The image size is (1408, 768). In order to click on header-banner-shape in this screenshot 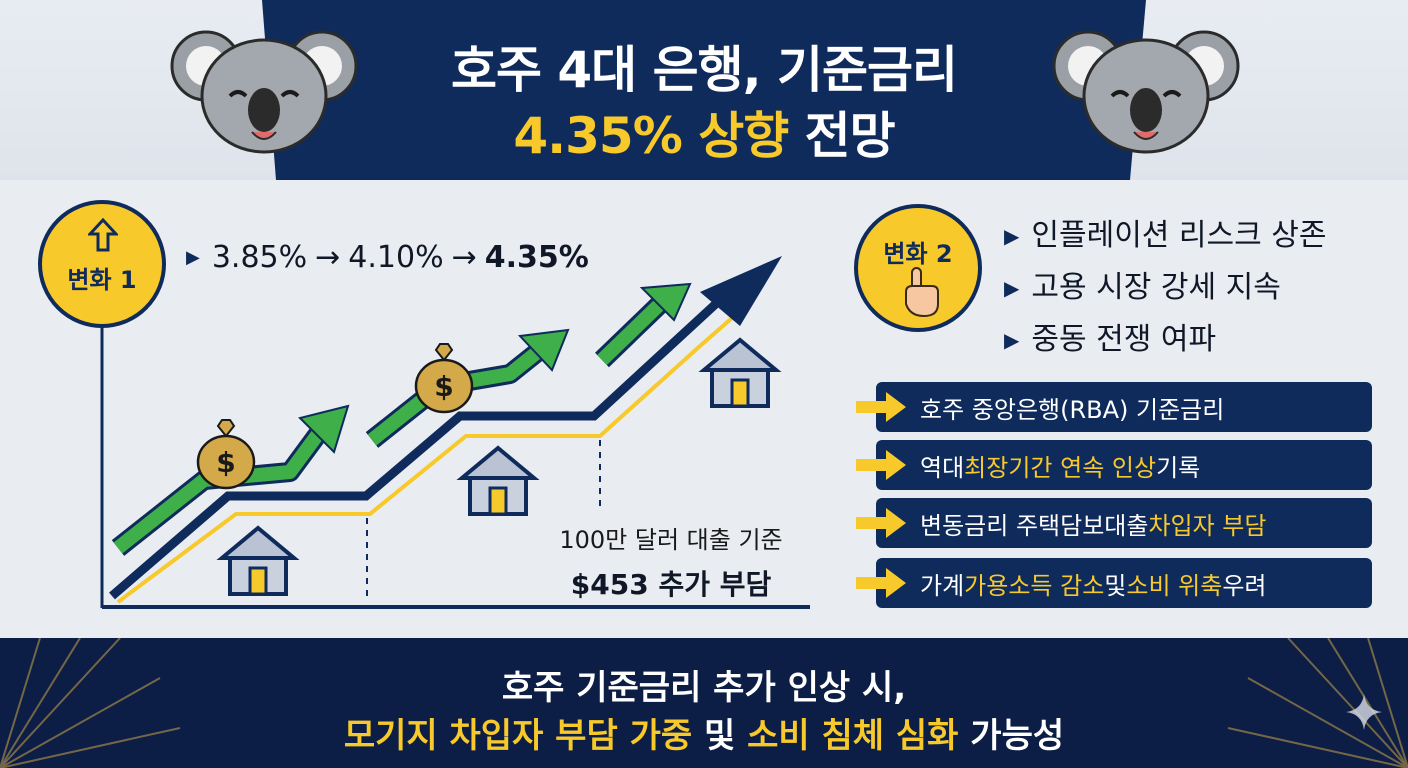, I will do `click(704, 90)`.